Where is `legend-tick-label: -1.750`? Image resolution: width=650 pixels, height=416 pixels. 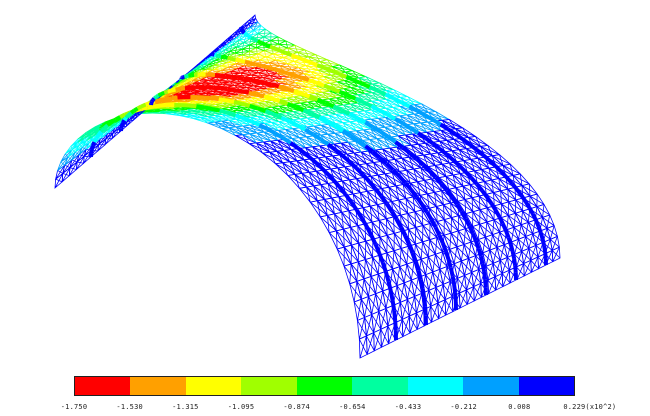
legend-tick-label: -1.750 is located at coordinates (74, 407).